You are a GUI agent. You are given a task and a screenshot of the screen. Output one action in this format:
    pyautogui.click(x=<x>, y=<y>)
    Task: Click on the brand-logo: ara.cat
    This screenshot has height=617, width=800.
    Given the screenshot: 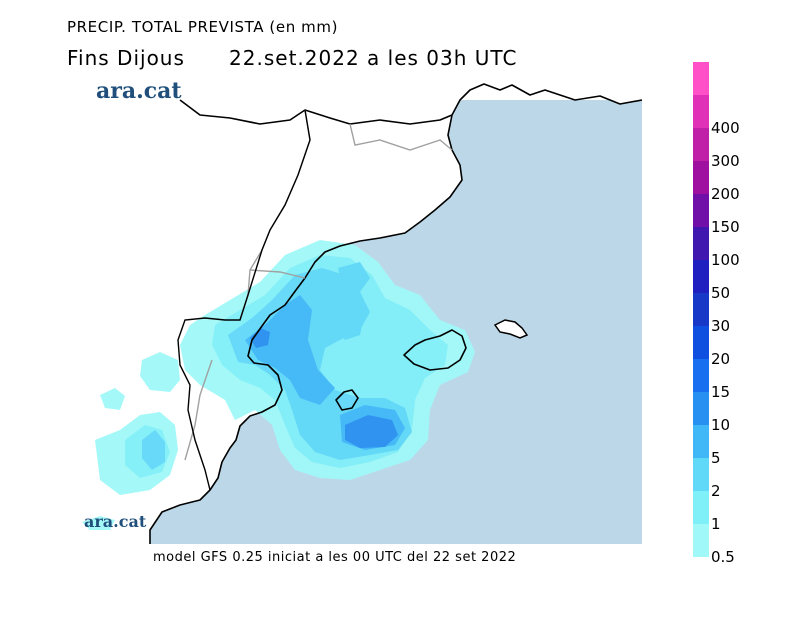 What is the action you would take?
    pyautogui.click(x=139, y=91)
    